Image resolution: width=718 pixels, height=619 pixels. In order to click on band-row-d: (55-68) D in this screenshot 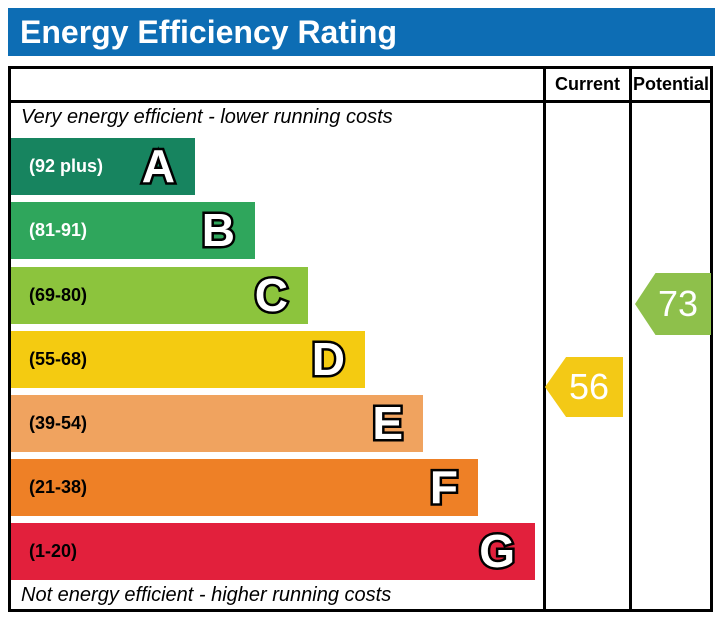, I will do `click(188, 359)`.